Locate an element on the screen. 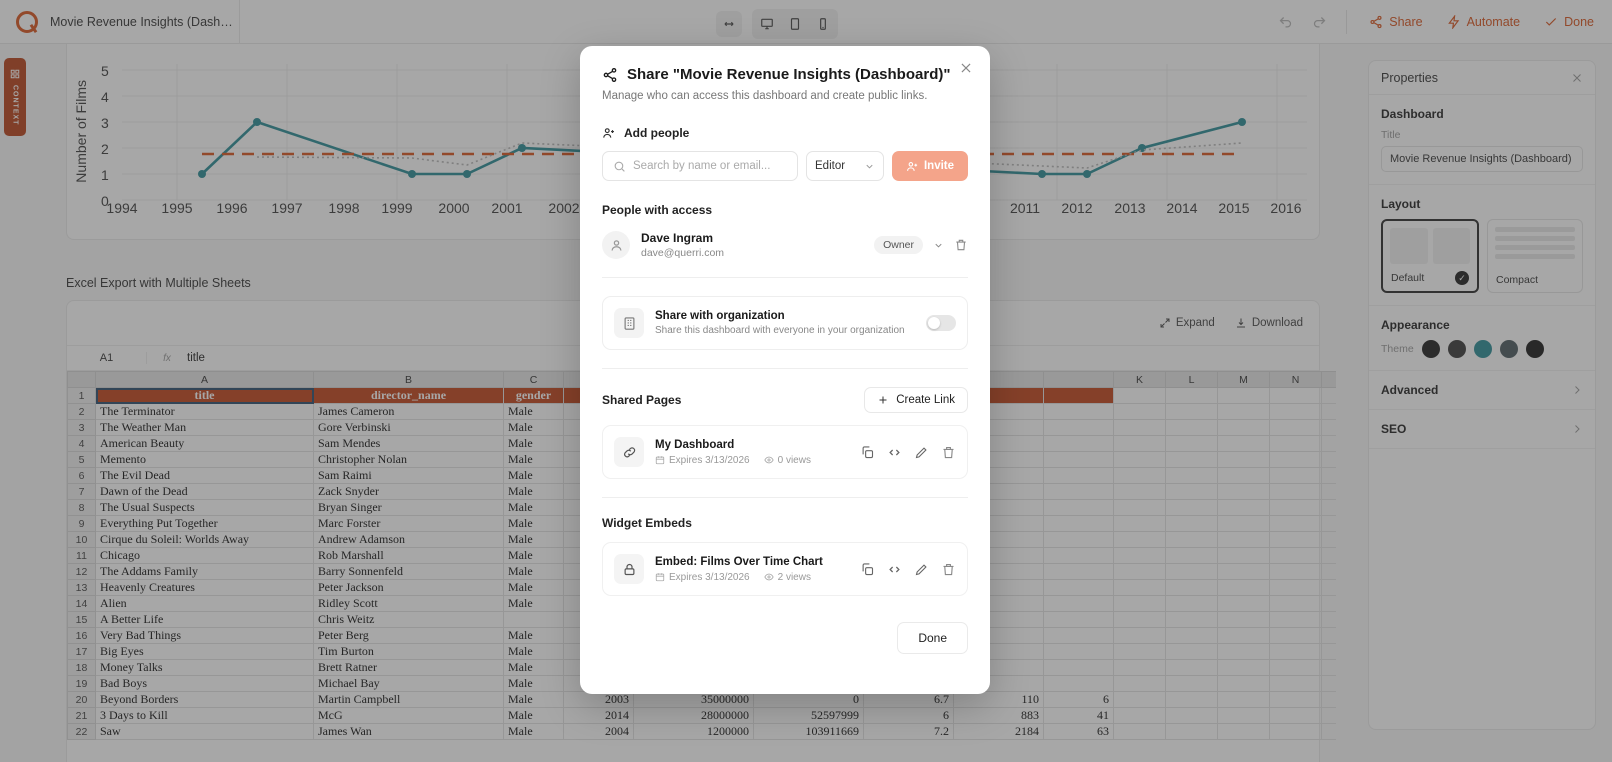 The height and width of the screenshot is (762, 1612). row-number: 14 is located at coordinates (81, 603).